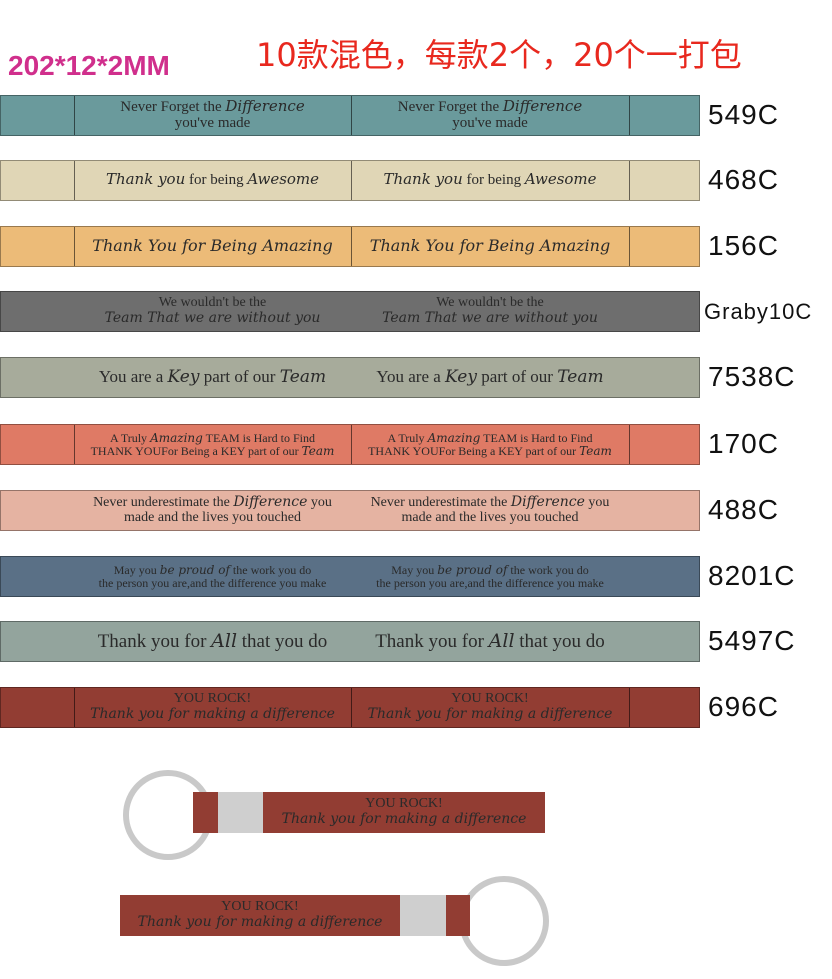  Describe the element at coordinates (154, 641) in the screenshot. I see `text: Thank you for` at that location.